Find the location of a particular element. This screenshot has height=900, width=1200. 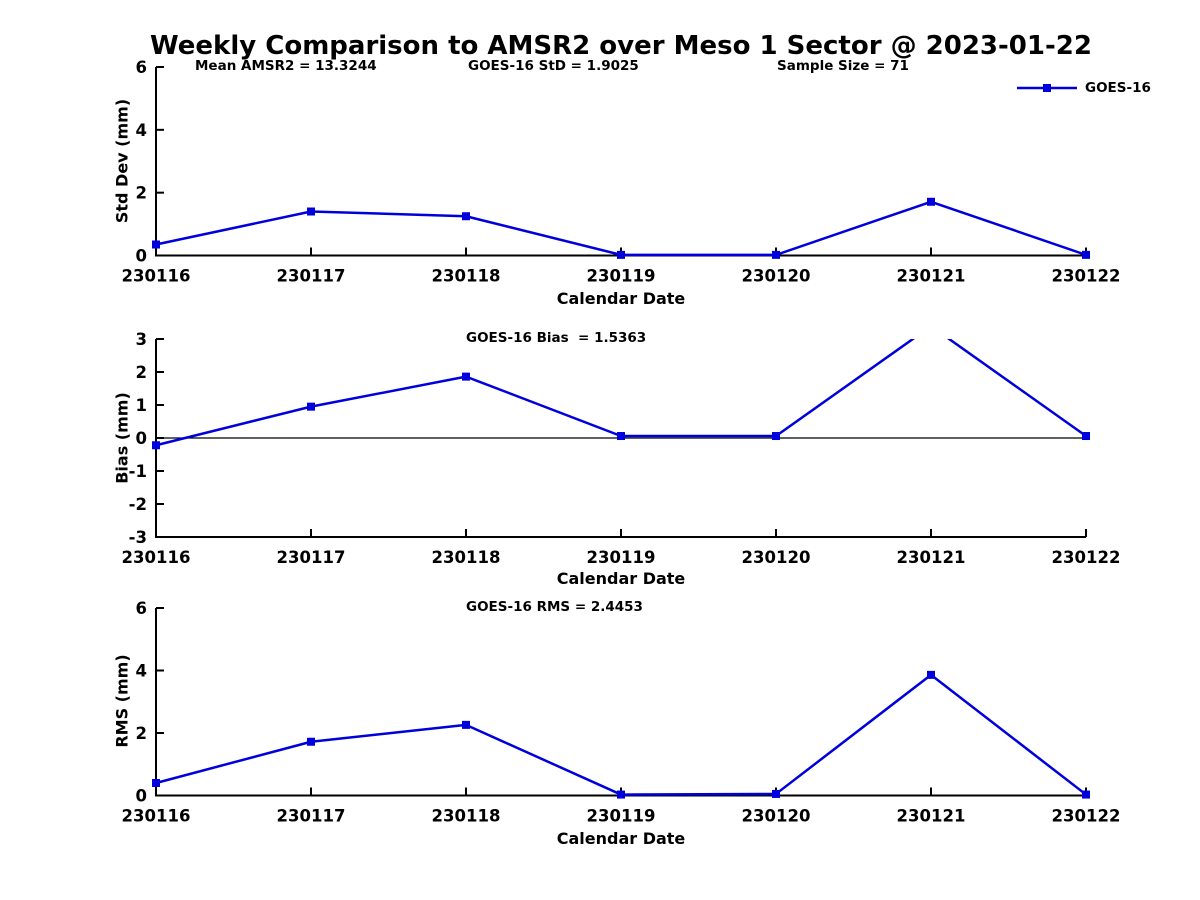

y-tick-label: -1 is located at coordinates (138, 471).